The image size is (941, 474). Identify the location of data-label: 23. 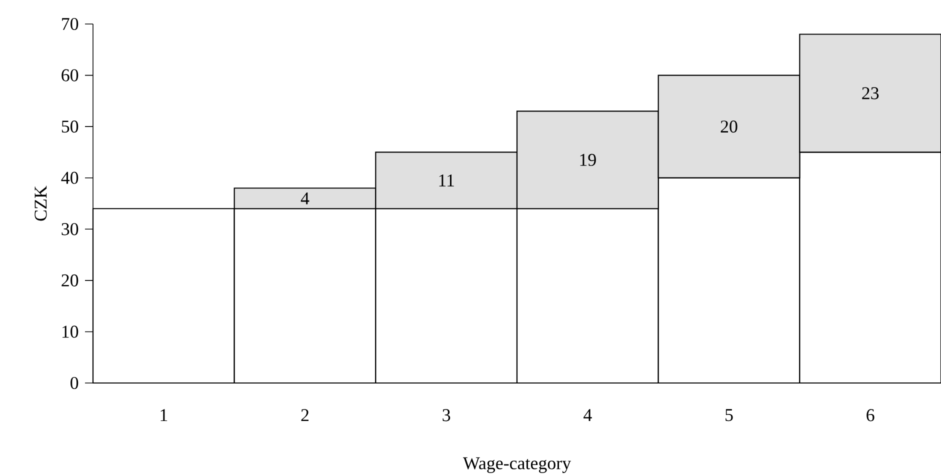
(870, 93).